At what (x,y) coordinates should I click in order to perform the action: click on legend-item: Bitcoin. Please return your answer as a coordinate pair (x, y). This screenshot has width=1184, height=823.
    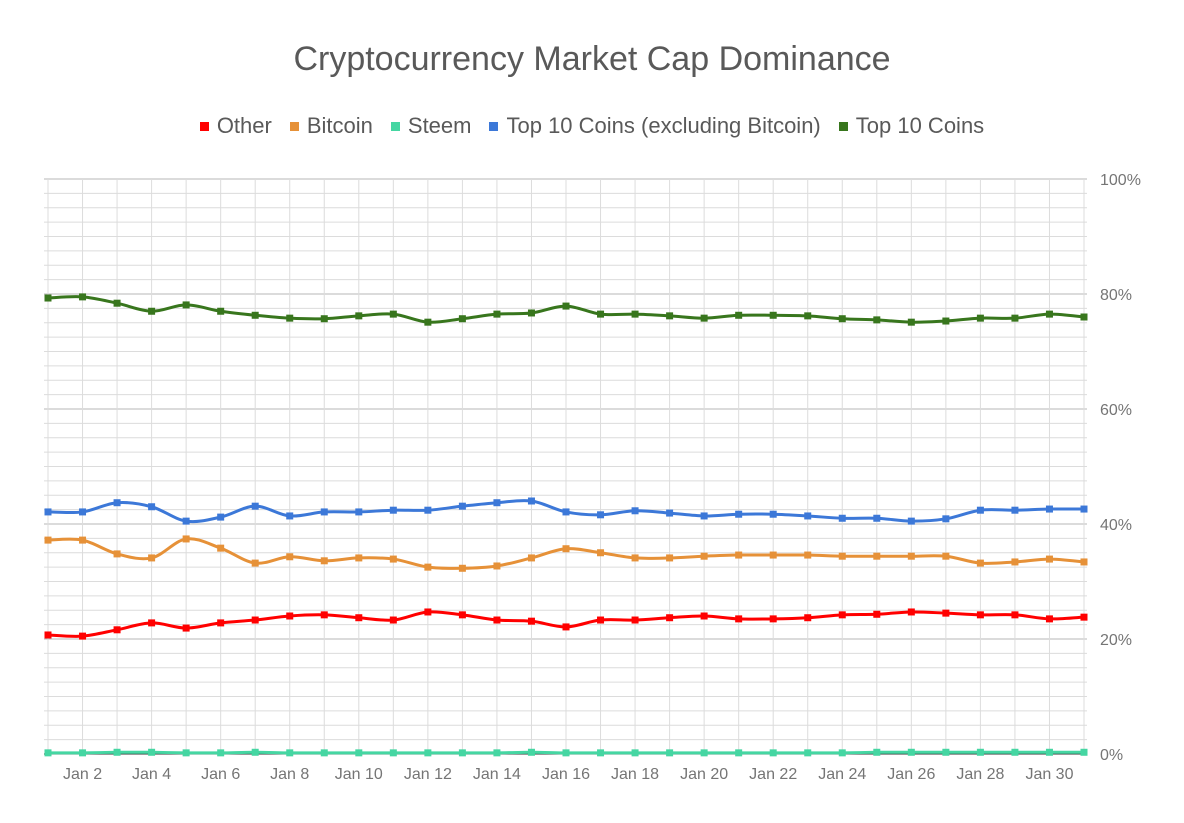
    Looking at the image, I should click on (331, 126).